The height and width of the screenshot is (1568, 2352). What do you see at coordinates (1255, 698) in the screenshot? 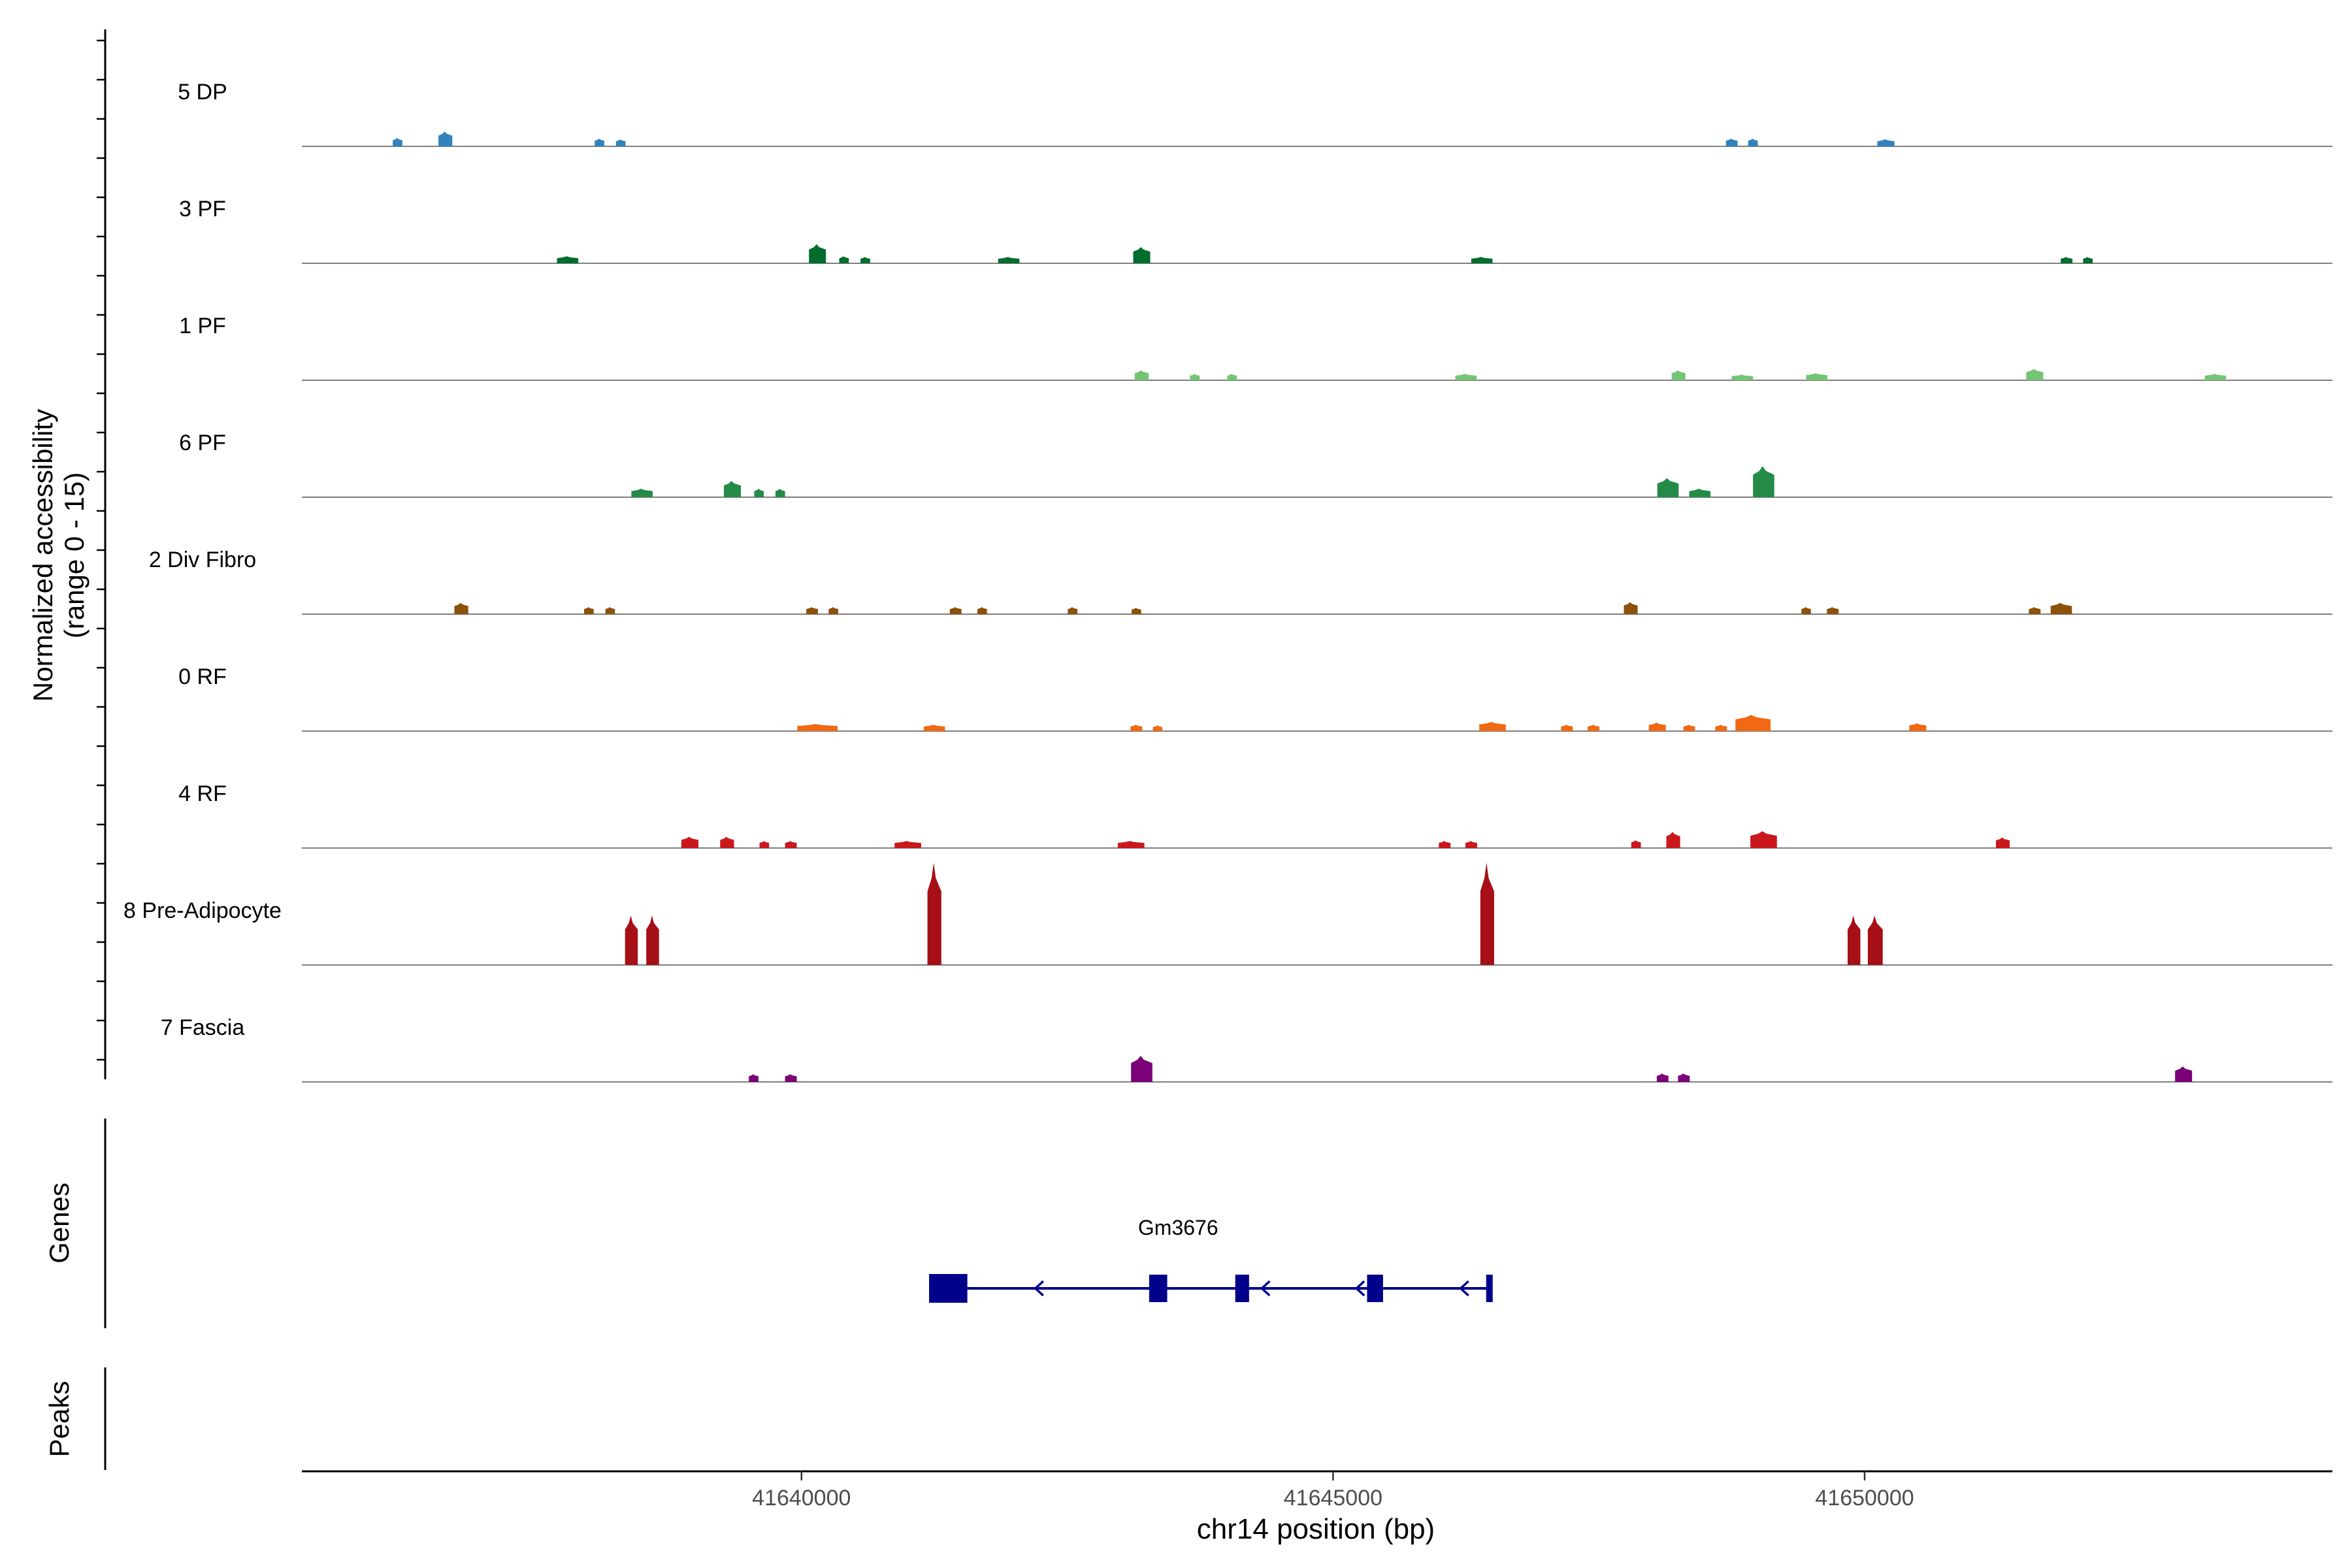
I see `track-0-rf: 0 RF` at bounding box center [1255, 698].